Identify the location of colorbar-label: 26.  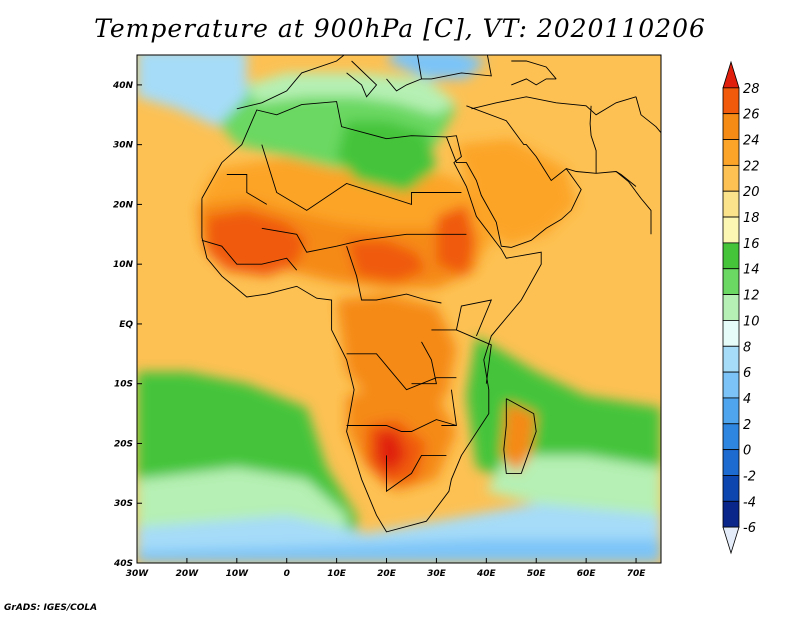
(751, 115).